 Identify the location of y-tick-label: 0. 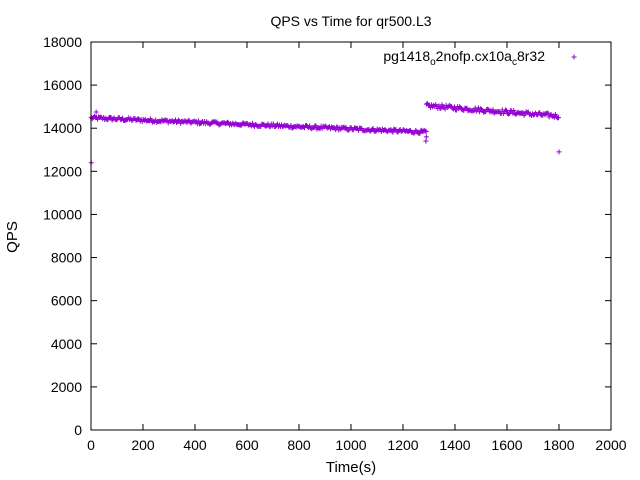
(78, 430).